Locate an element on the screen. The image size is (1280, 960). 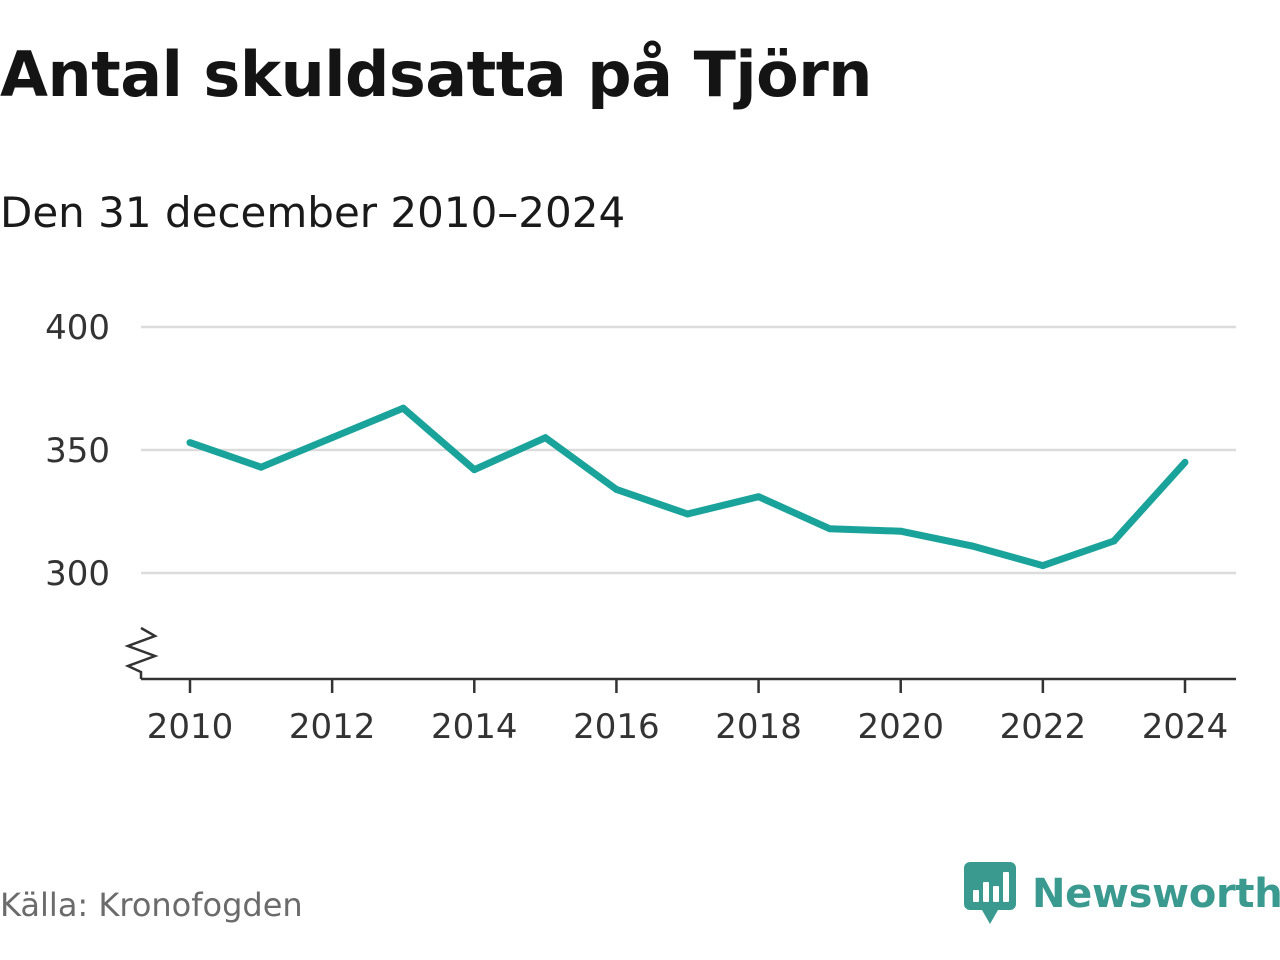
data-point-2014 is located at coordinates (474, 470).